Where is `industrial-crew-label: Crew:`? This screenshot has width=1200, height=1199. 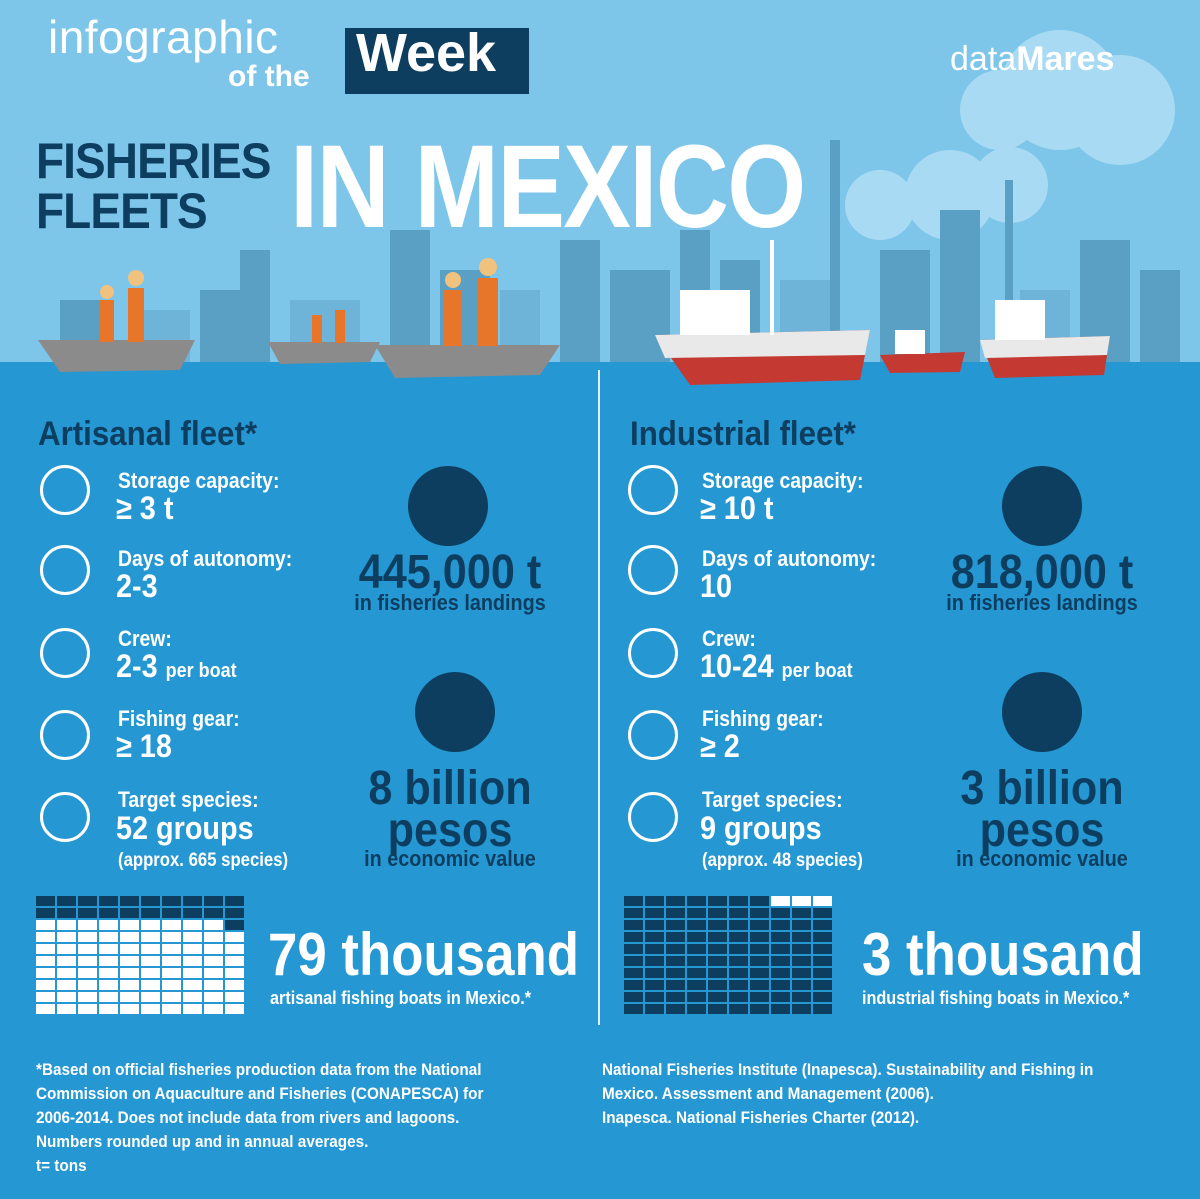
industrial-crew-label: Crew: is located at coordinates (729, 638).